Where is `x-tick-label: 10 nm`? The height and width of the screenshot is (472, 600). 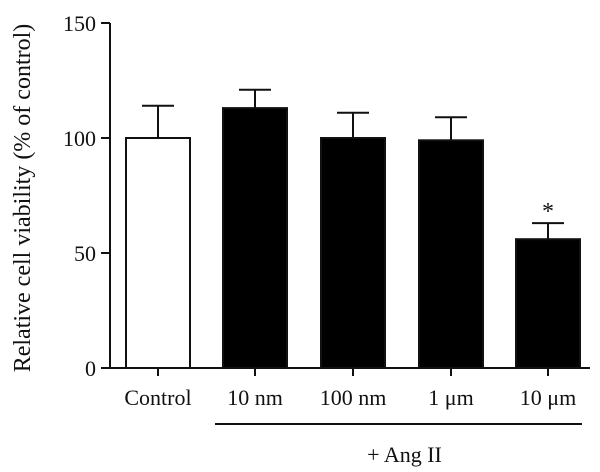 x-tick-label: 10 nm is located at coordinates (255, 397).